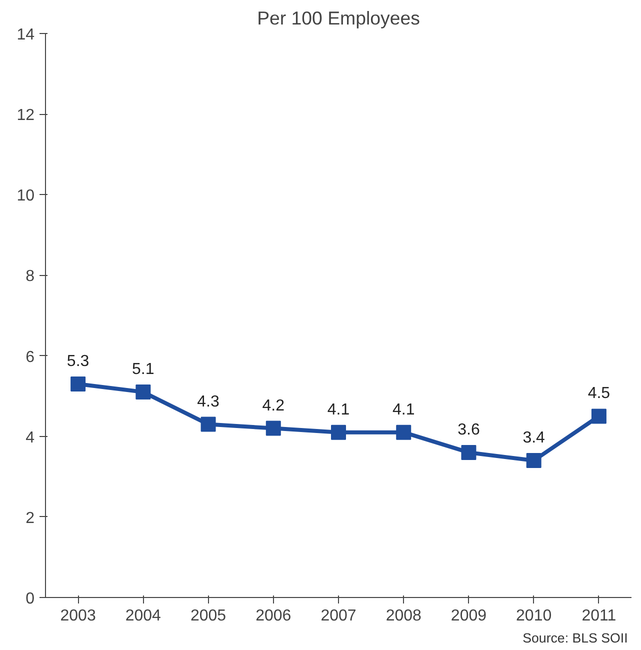 The image size is (641, 650). What do you see at coordinates (534, 438) in the screenshot?
I see `data-label: 3.4` at bounding box center [534, 438].